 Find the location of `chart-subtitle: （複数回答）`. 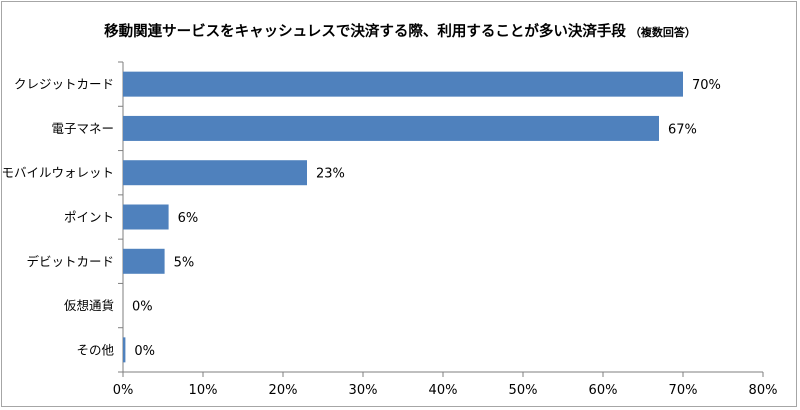

chart-subtitle: （複数回答） is located at coordinates (662, 32).